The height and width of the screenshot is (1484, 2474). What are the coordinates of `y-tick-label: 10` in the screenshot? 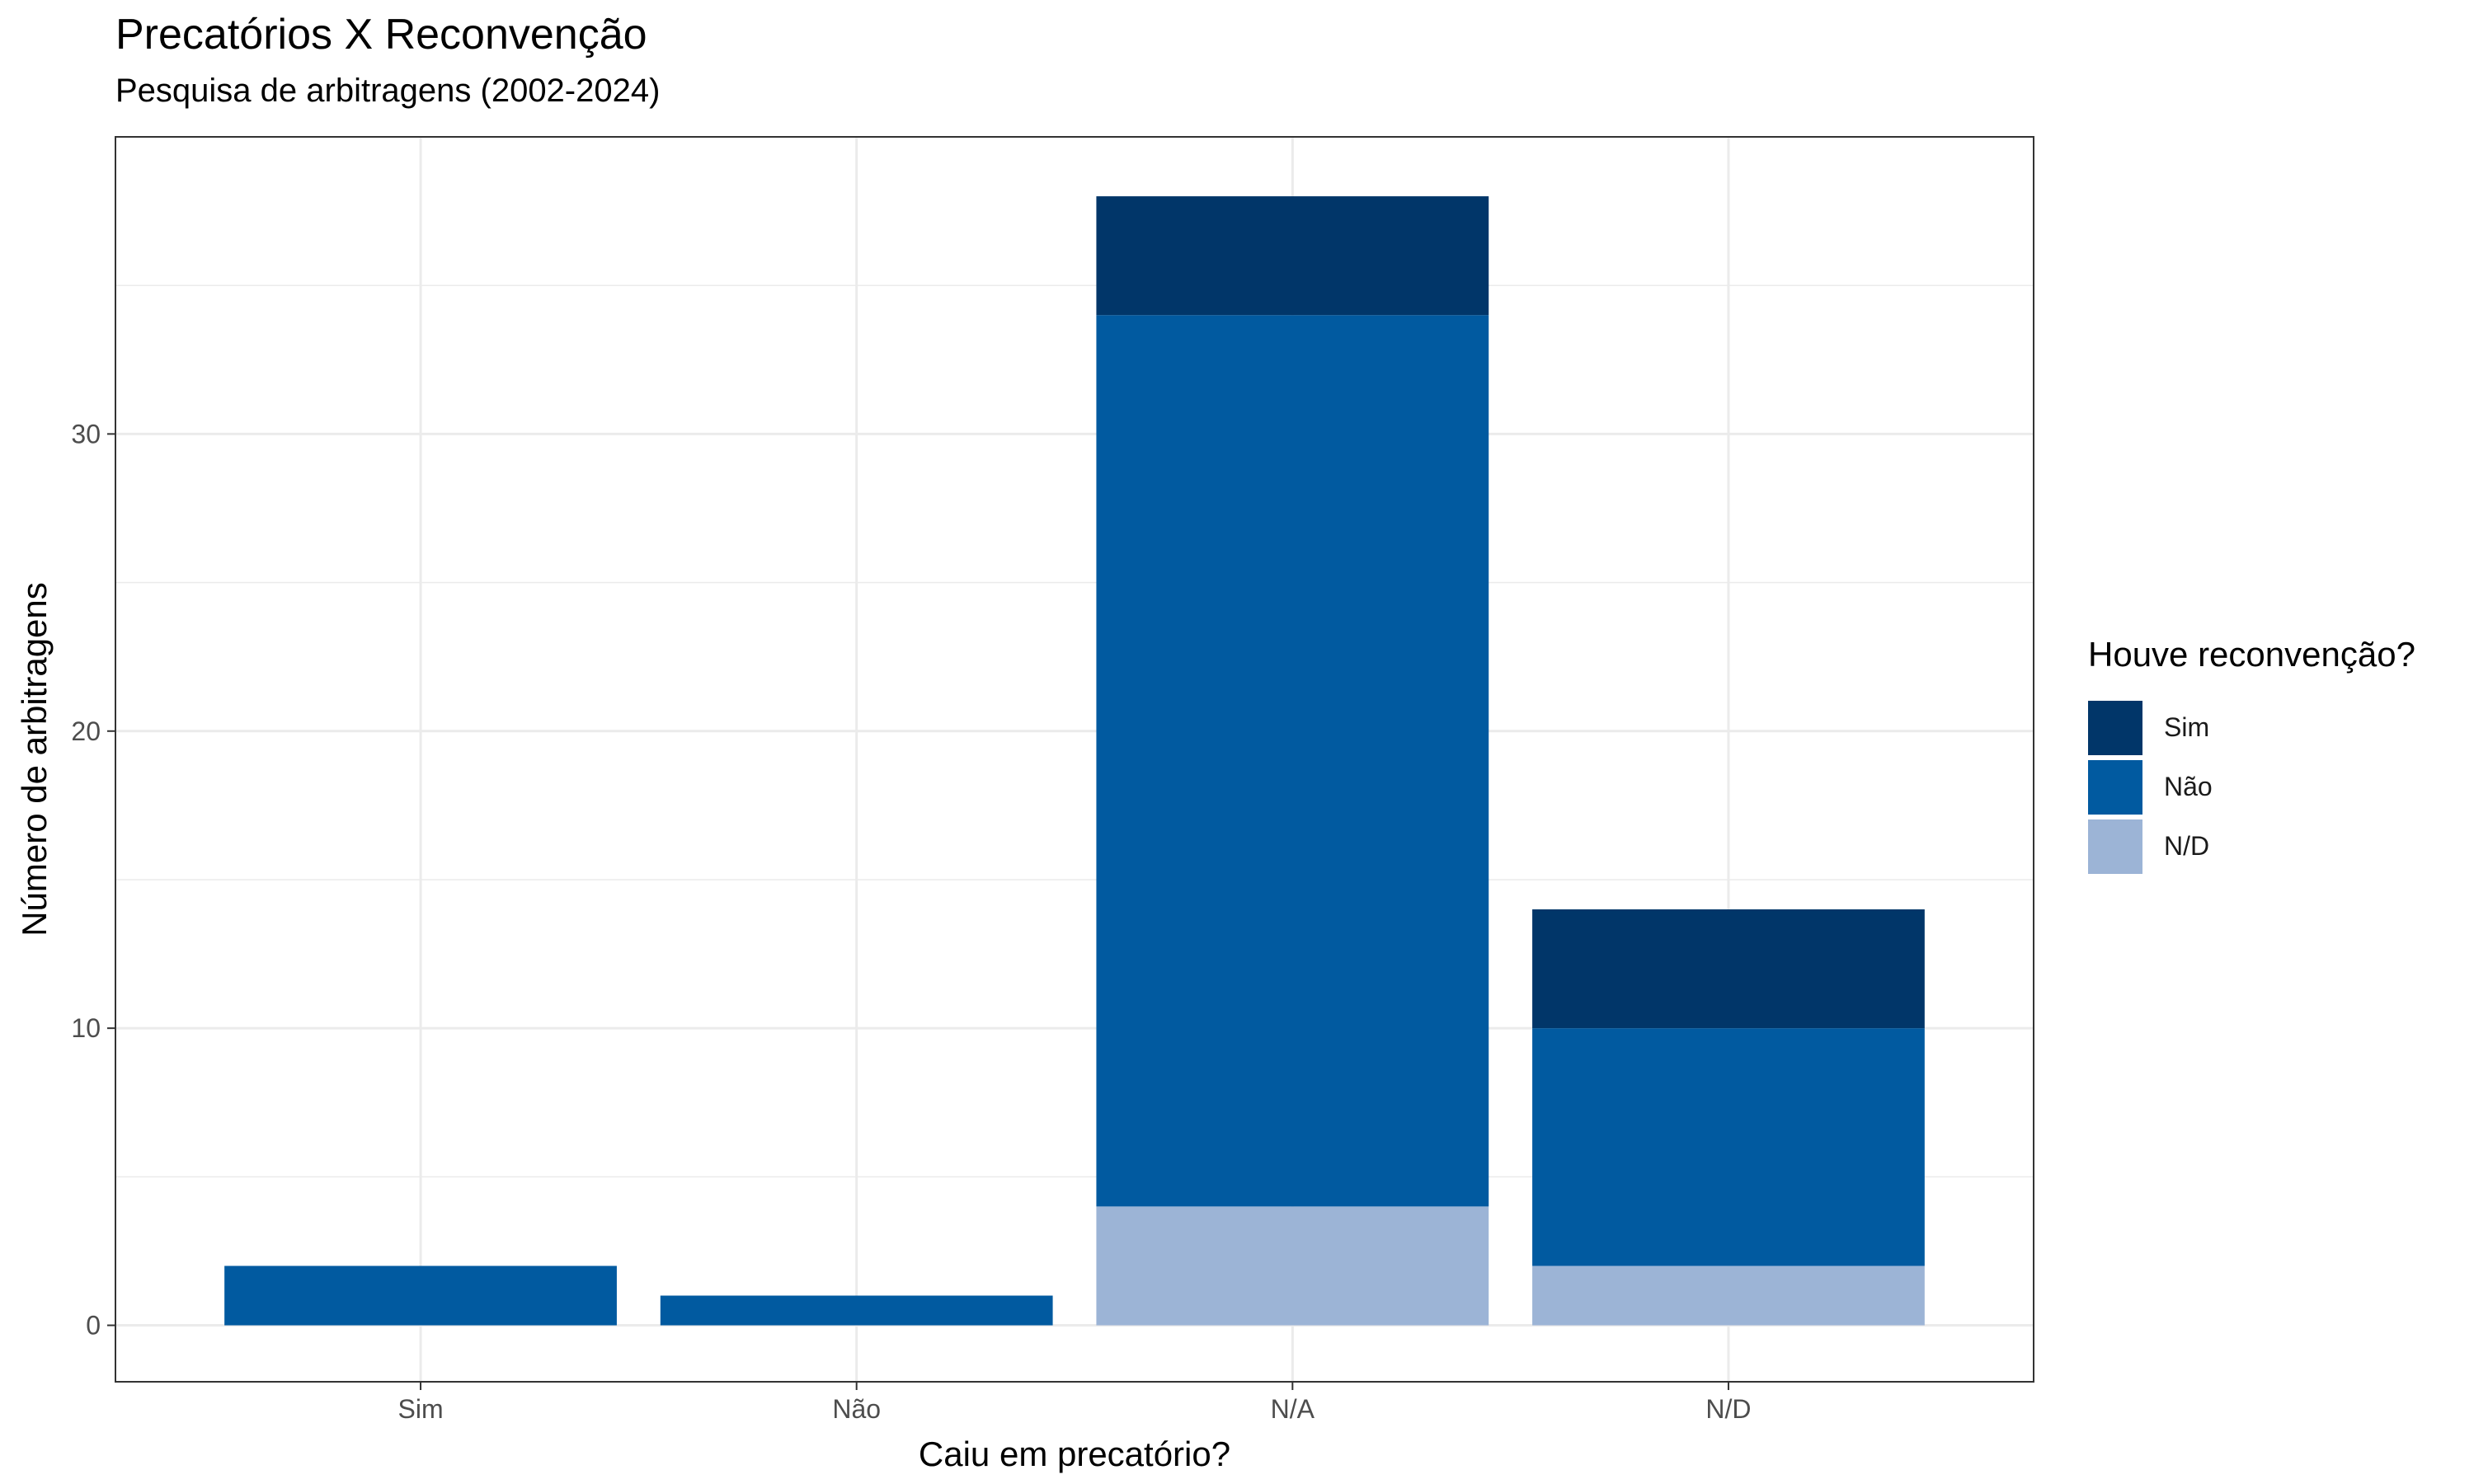 It's located at (86, 1028).